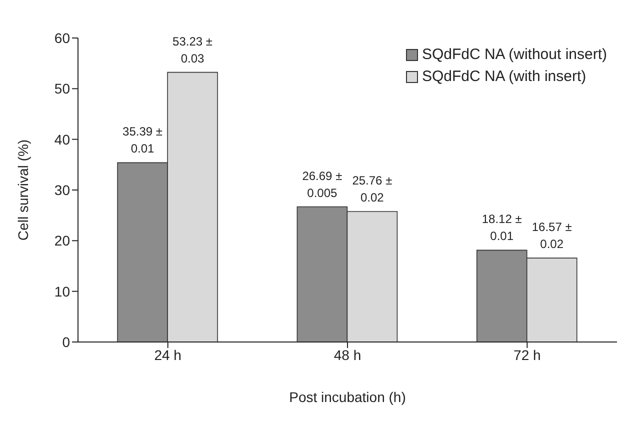 This screenshot has width=635, height=440. What do you see at coordinates (168, 354) in the screenshot?
I see `x-tick-label: 24 h` at bounding box center [168, 354].